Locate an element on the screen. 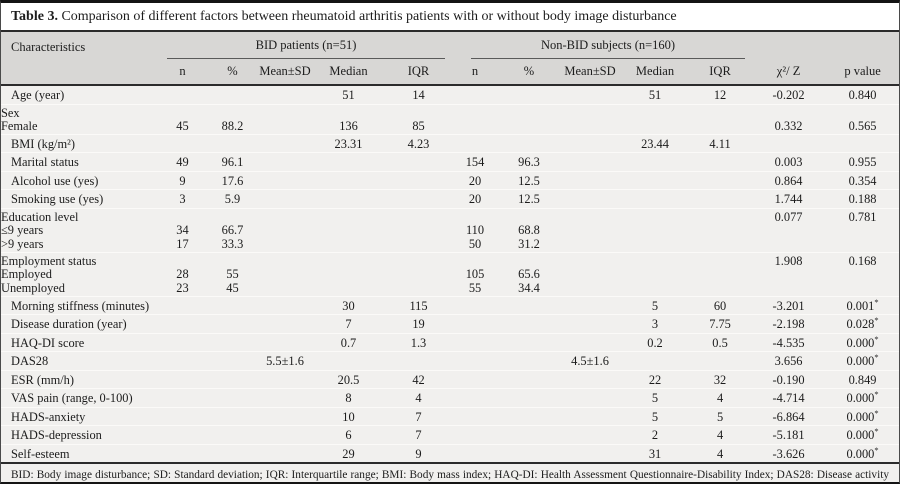 This screenshot has width=900, height=484. row-label: >9 years is located at coordinates (22, 243).